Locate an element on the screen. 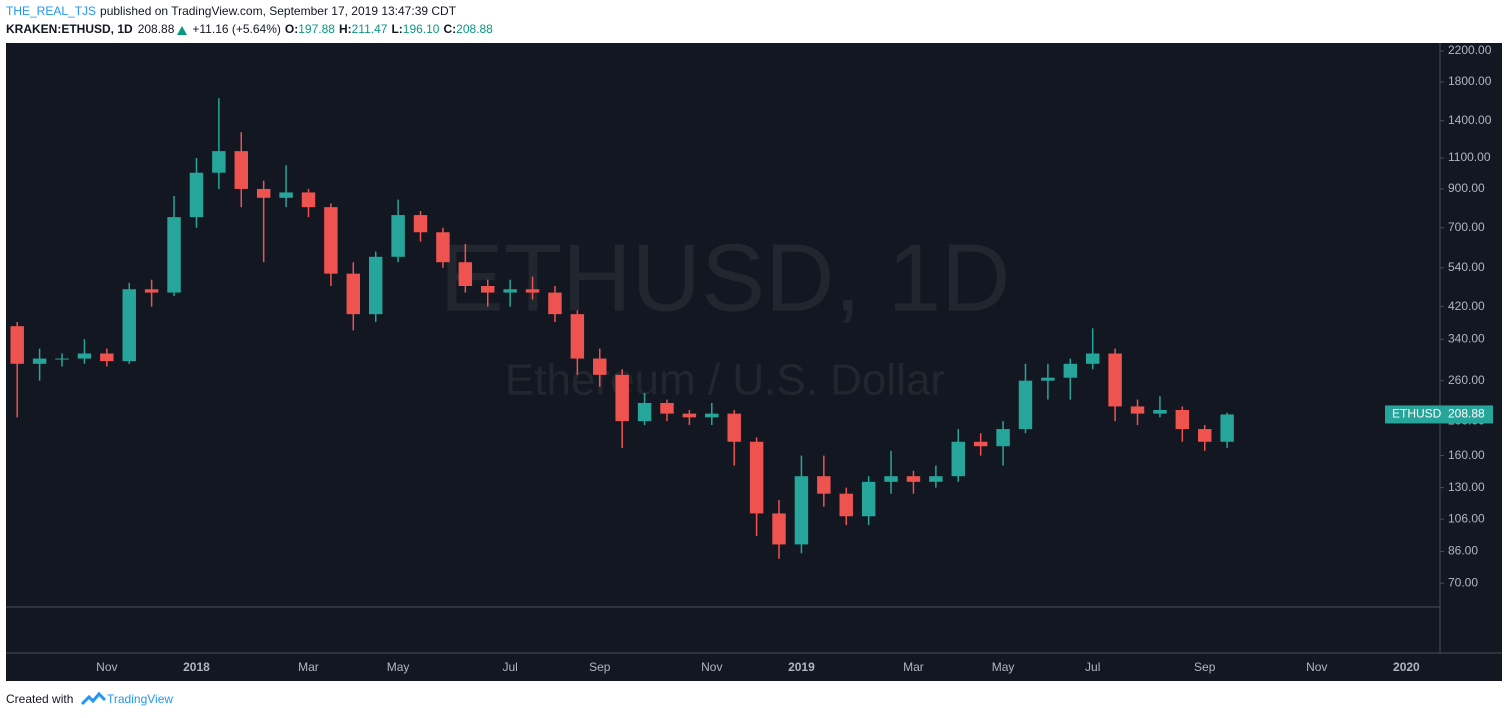  watermark-title: ETHUSD, 1D is located at coordinates (725, 277).